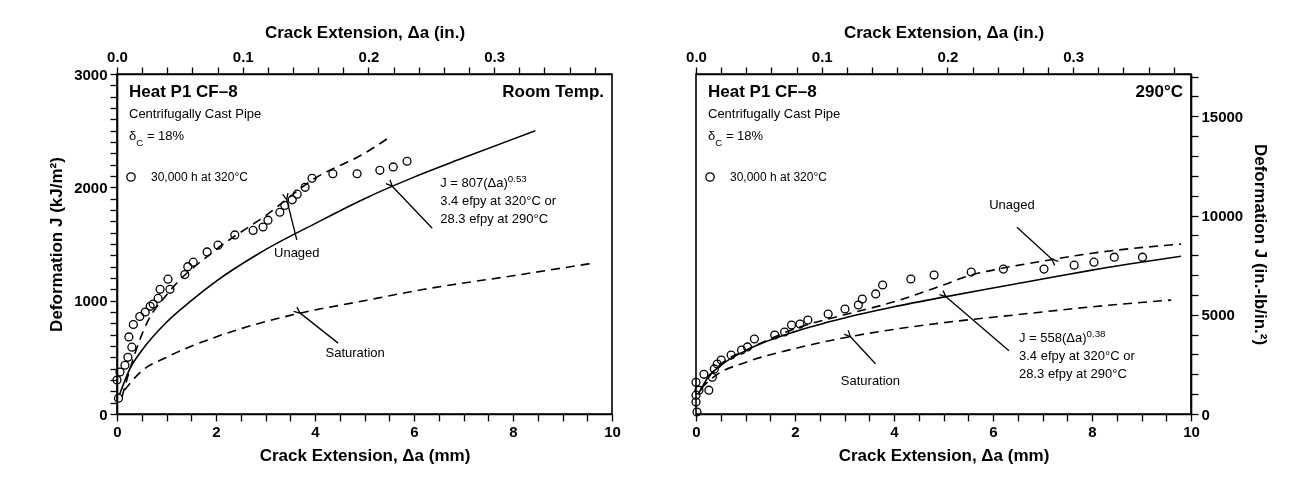  I want to click on y-tick-label: 1000, so click(91, 301).